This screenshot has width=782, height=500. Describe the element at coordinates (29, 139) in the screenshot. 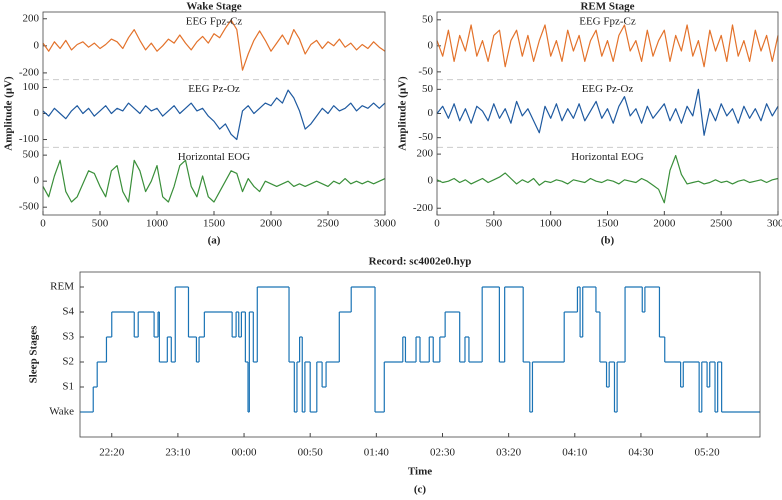

I see `y-tick-label: -100` at that location.